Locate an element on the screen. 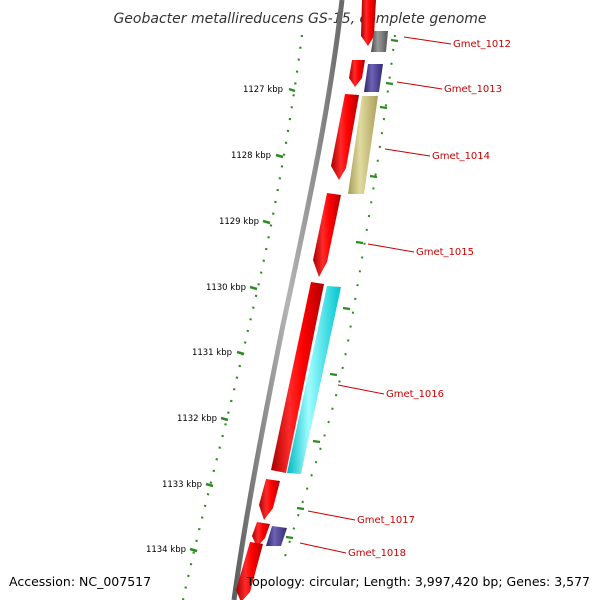 The image size is (600, 600). gene-label-gmet-1013: Gmet_1013 is located at coordinates (473, 89).